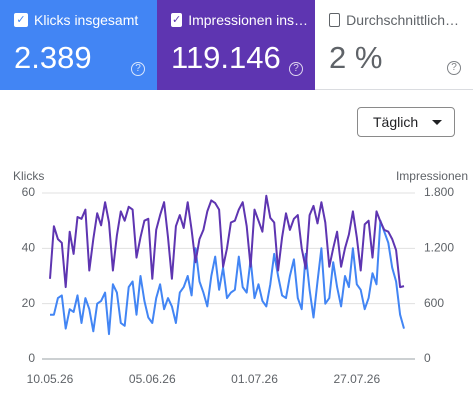 This screenshot has height=411, width=473. I want to click on card-value: 2.389, so click(53, 57).